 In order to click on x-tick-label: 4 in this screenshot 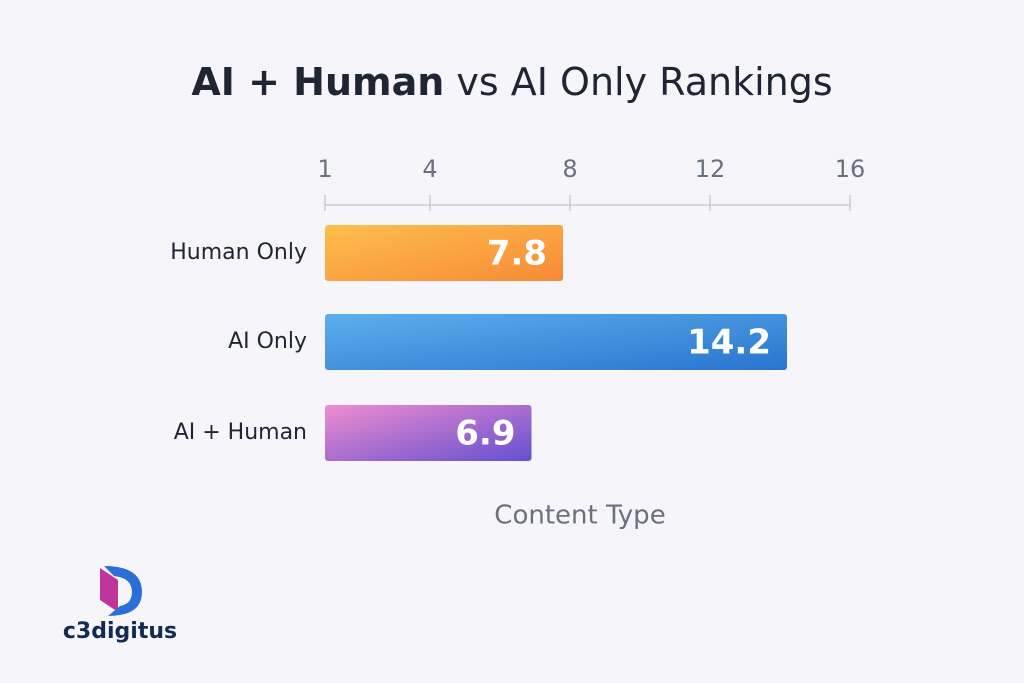, I will do `click(429, 169)`.